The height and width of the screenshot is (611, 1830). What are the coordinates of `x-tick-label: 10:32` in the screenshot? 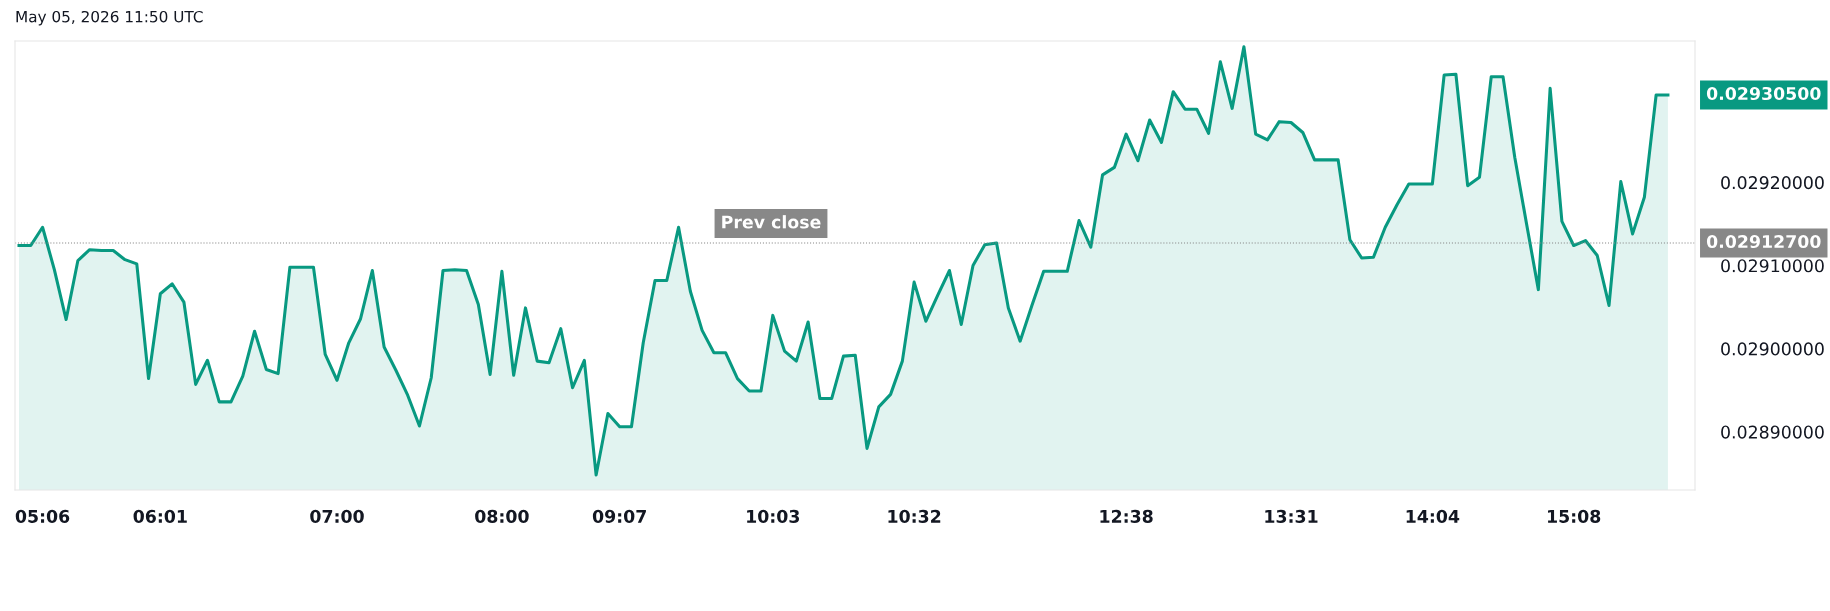 It's located at (914, 516).